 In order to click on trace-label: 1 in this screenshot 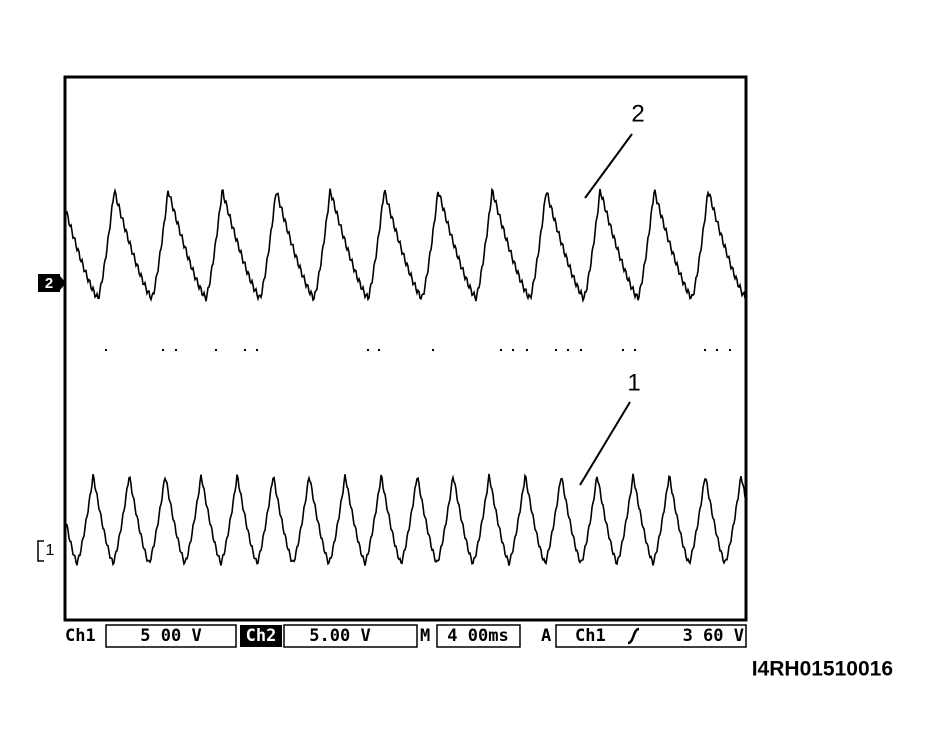, I will do `click(633, 382)`.